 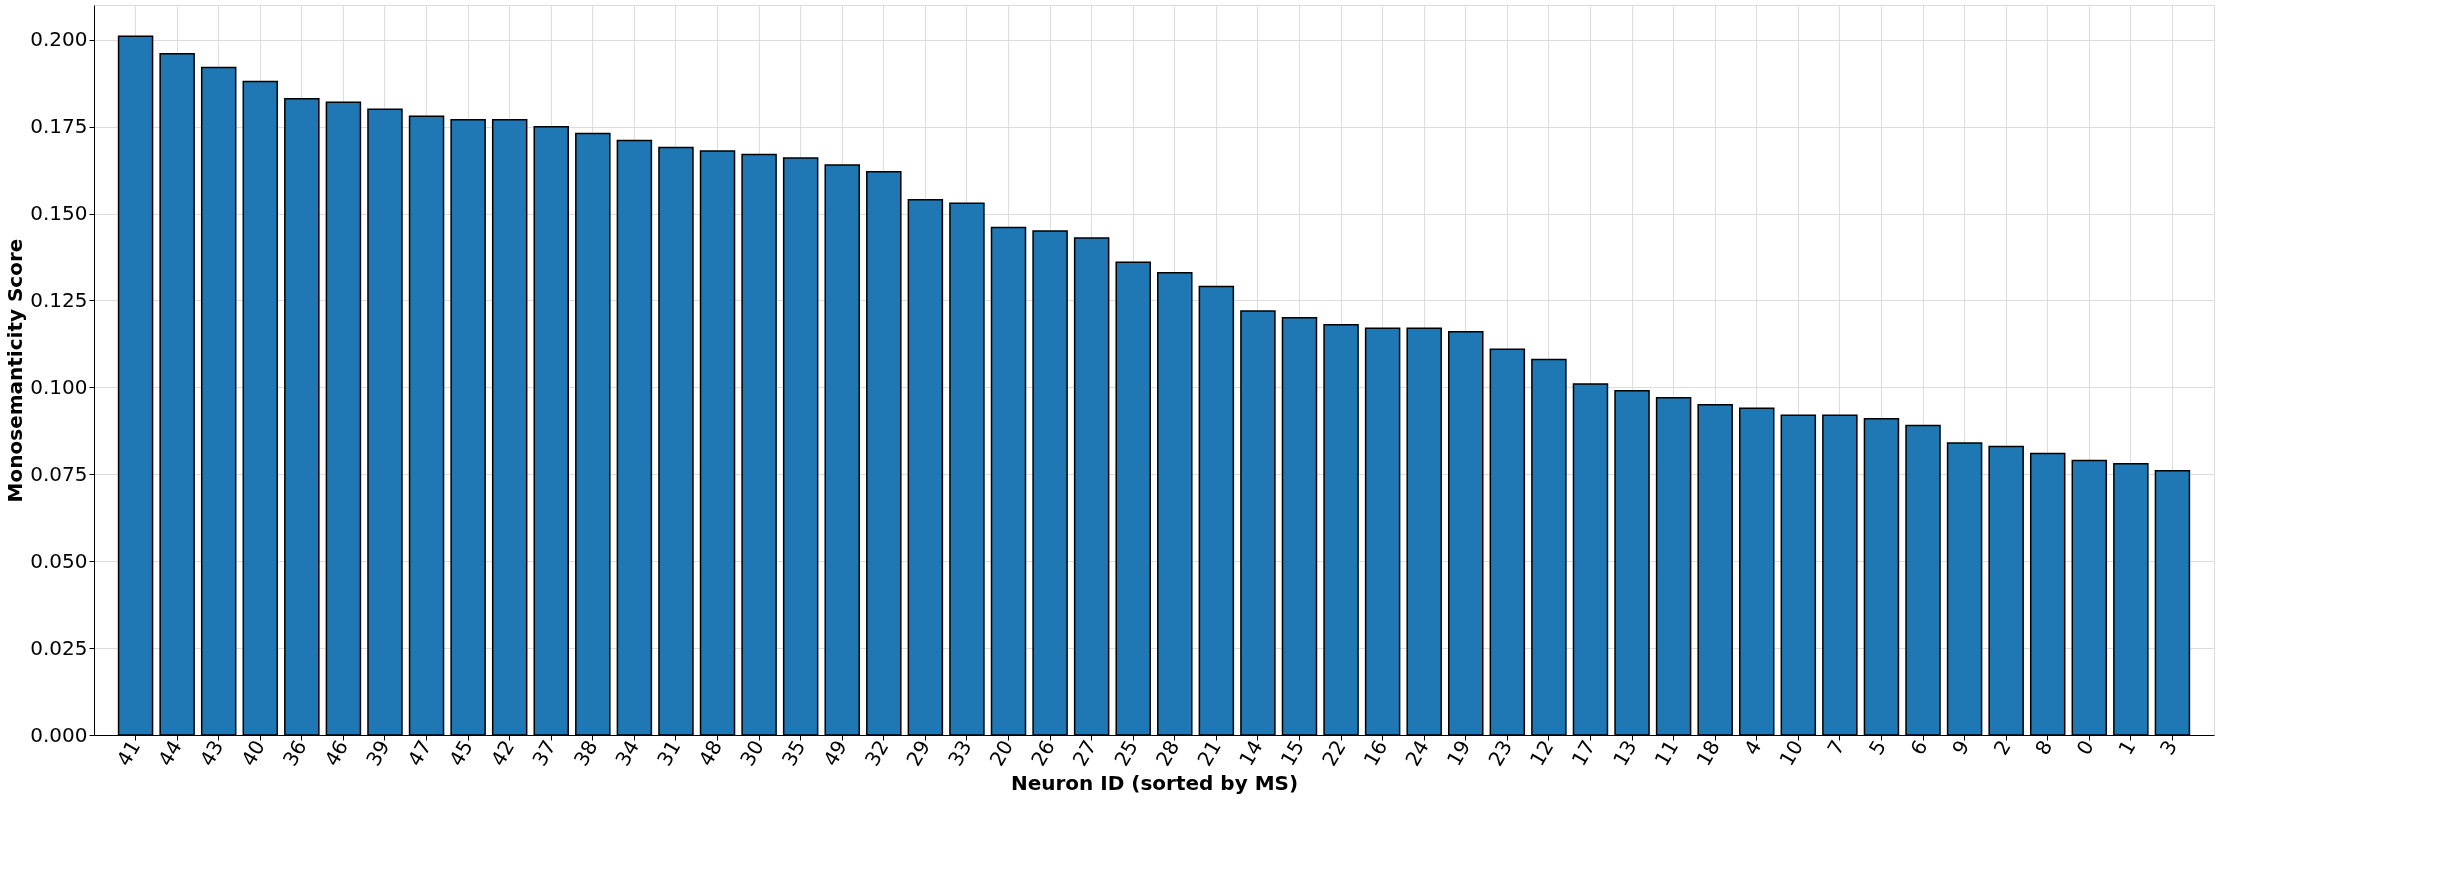 I want to click on x-tick-label: 7, so click(x=1836, y=748).